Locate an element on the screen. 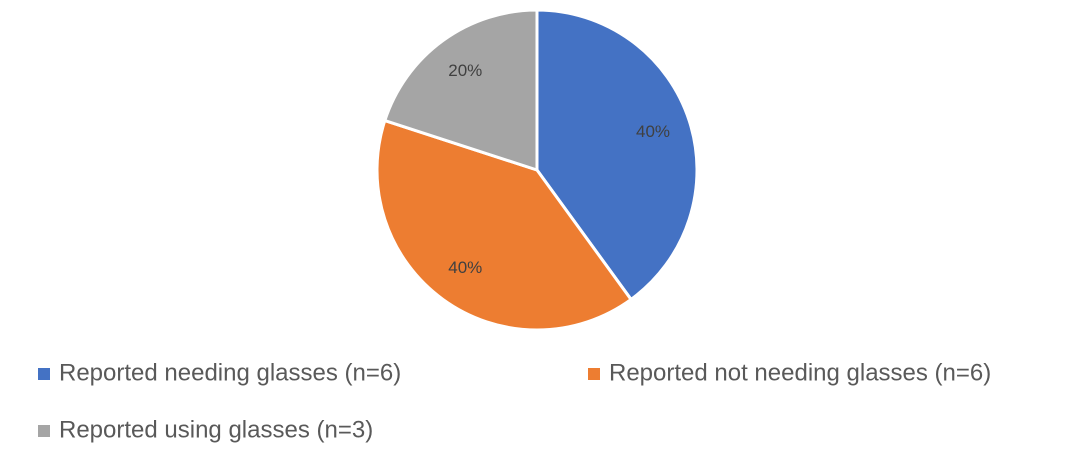 The image size is (1078, 473). legend-label: Reported using glasses (n=3) is located at coordinates (216, 429).